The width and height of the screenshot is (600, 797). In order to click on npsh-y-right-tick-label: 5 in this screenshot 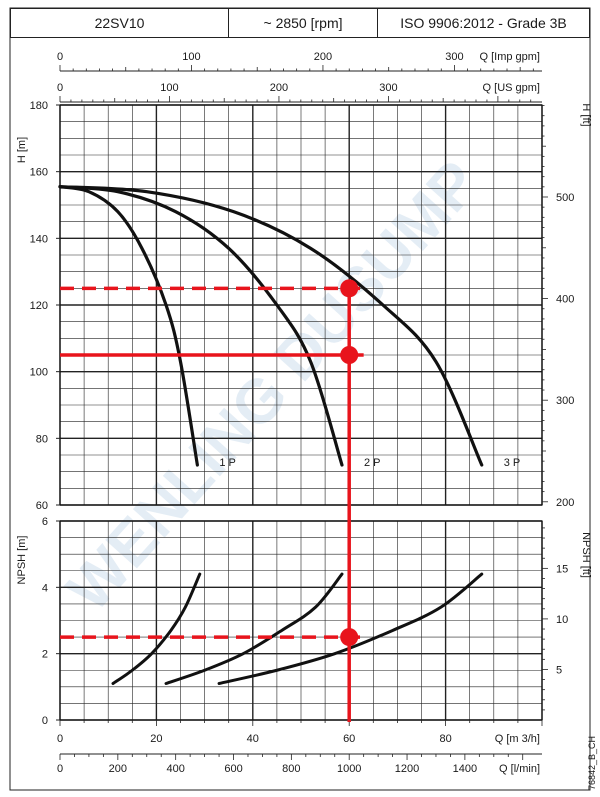, I will do `click(559, 670)`.